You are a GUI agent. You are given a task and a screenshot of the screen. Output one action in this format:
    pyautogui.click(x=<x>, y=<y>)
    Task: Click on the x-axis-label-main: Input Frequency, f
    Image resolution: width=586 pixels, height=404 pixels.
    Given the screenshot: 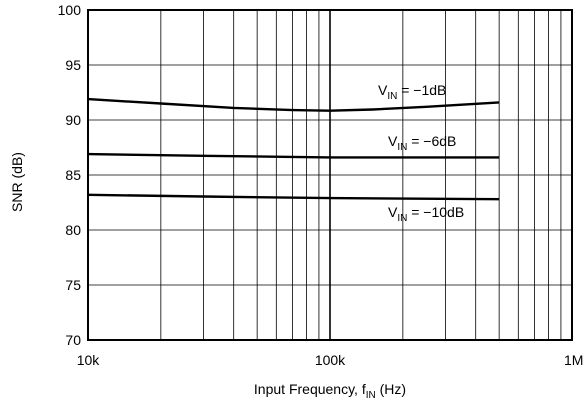 What is the action you would take?
    pyautogui.click(x=310, y=389)
    